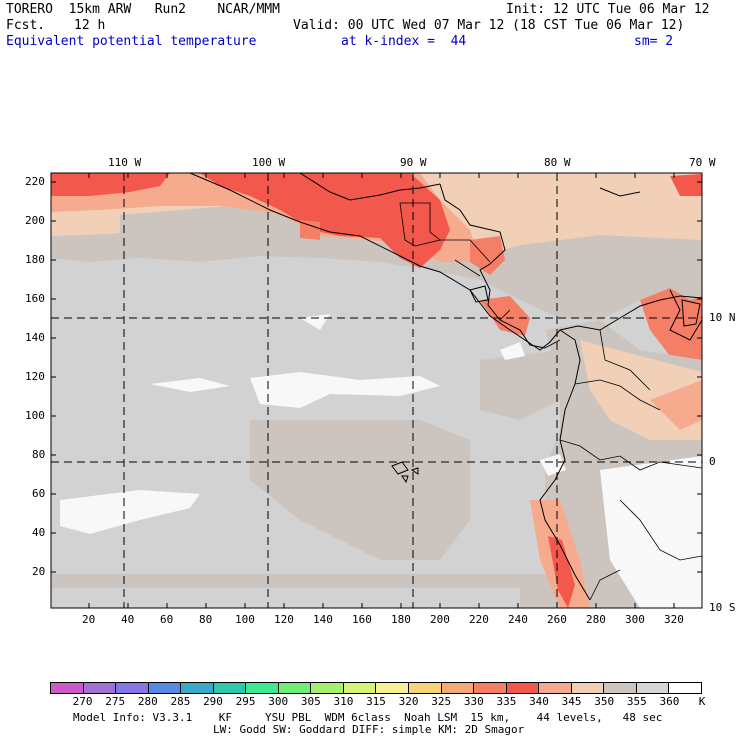 This screenshot has height=740, width=740. I want to click on x-tick-label: 300, so click(635, 619).